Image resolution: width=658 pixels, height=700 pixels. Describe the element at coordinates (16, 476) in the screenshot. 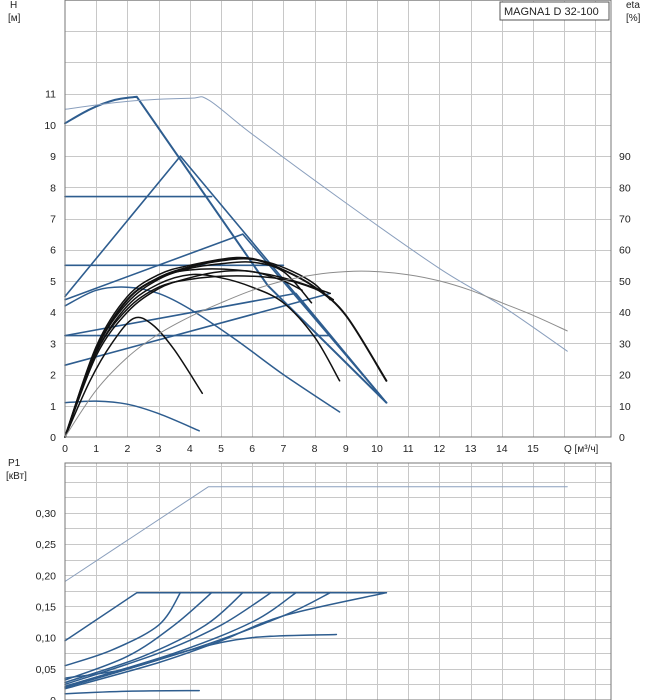

I see `power-axis-unit: [кВт]` at that location.